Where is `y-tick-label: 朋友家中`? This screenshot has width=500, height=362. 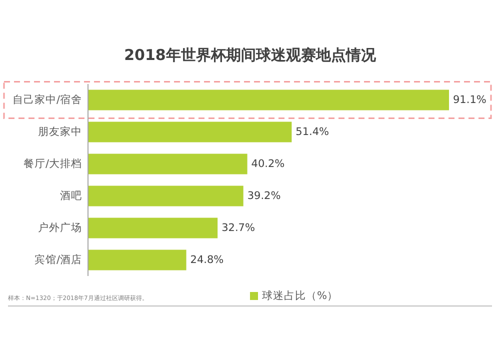
y-tick-label: 朋友家中 is located at coordinates (60, 131).